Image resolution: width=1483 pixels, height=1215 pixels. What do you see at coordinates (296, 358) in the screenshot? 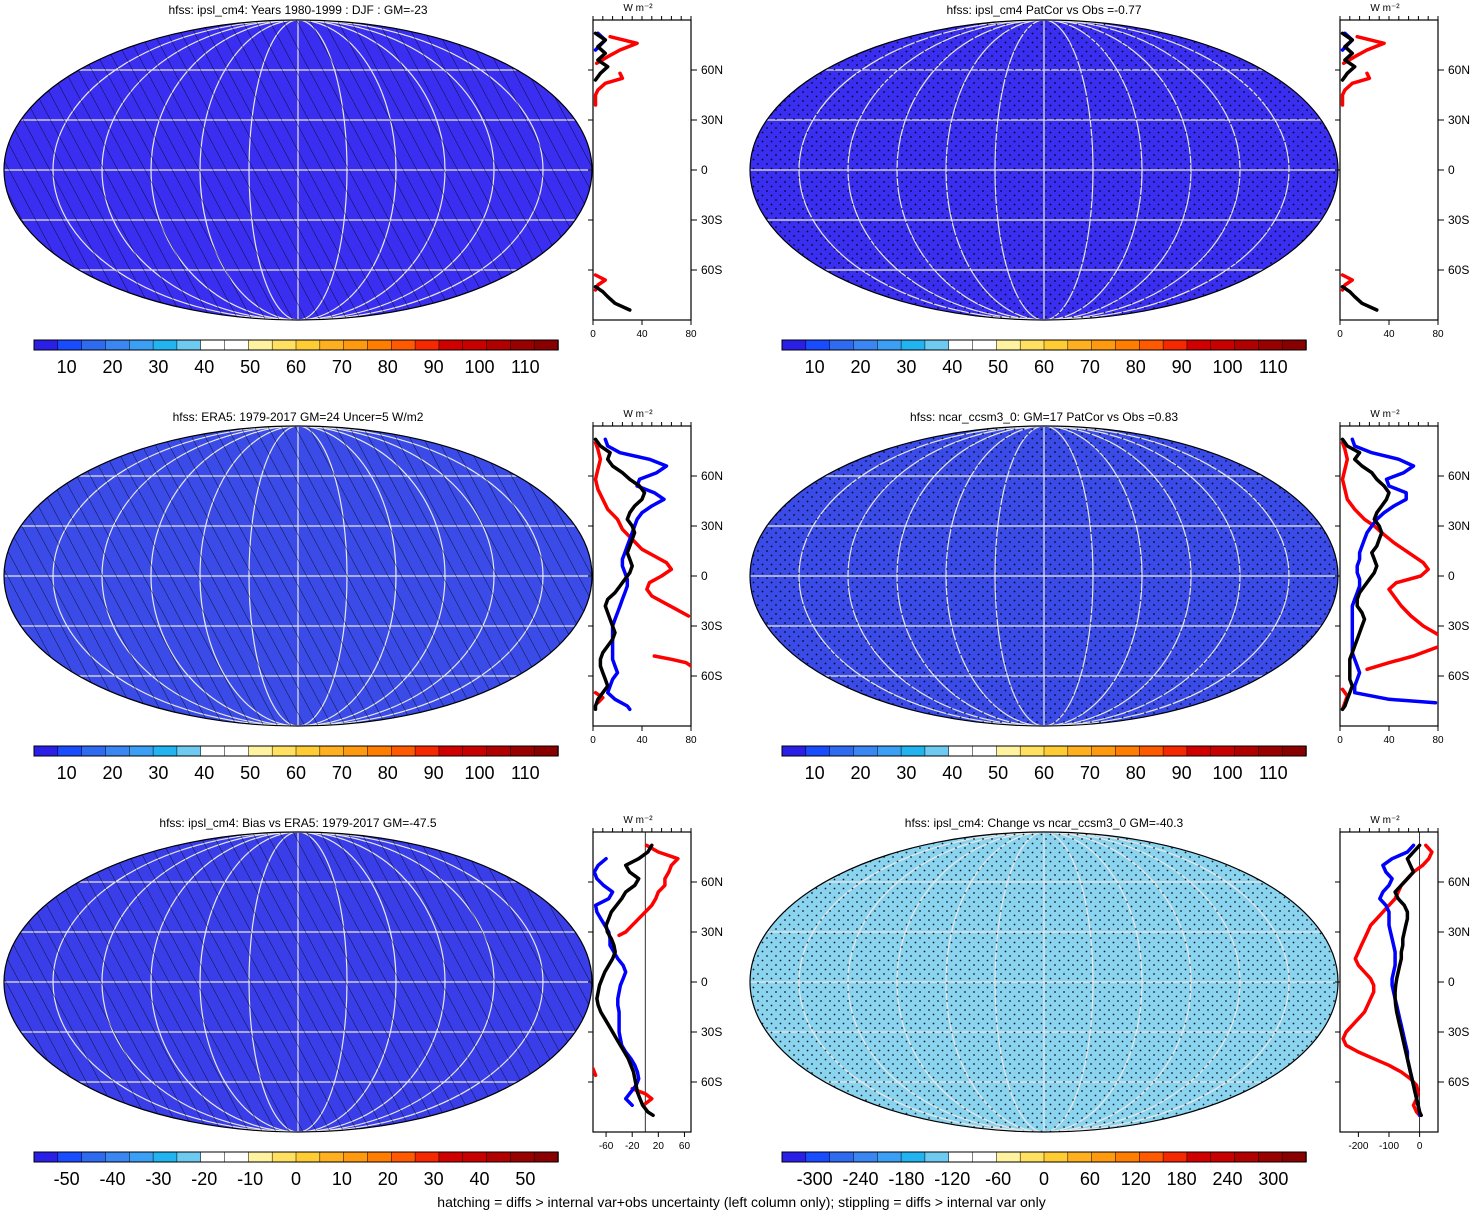
I see `colorbar: 10 20 30 40 50 60 70 80 90 100 110` at bounding box center [296, 358].